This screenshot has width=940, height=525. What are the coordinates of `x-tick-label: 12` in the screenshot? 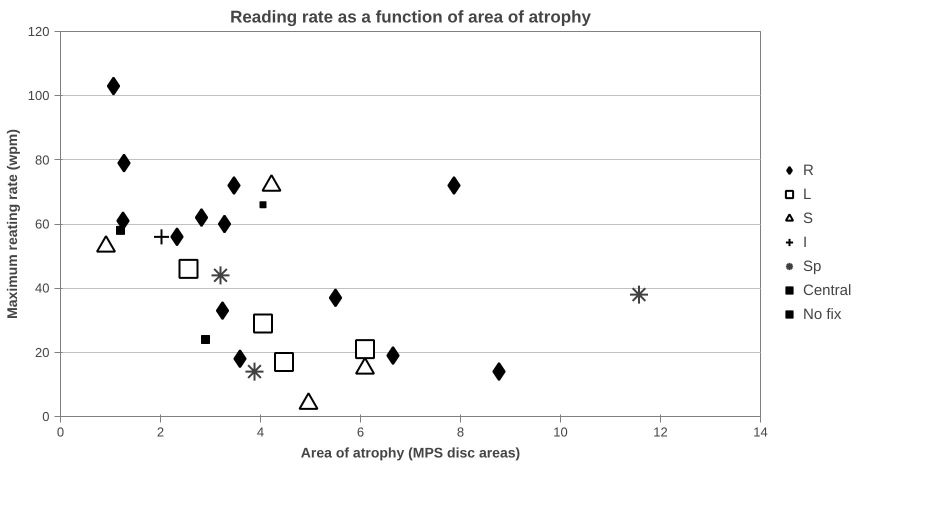 It's located at (660, 432).